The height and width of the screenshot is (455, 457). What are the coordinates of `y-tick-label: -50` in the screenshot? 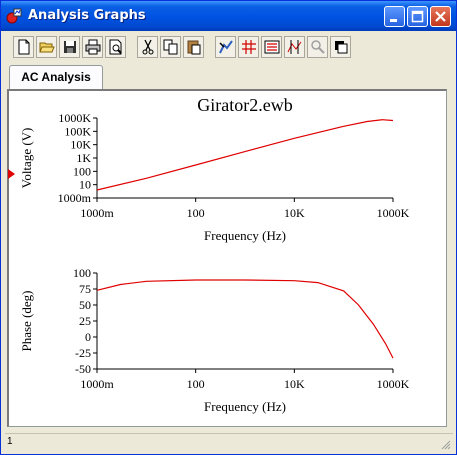 It's located at (83, 369).